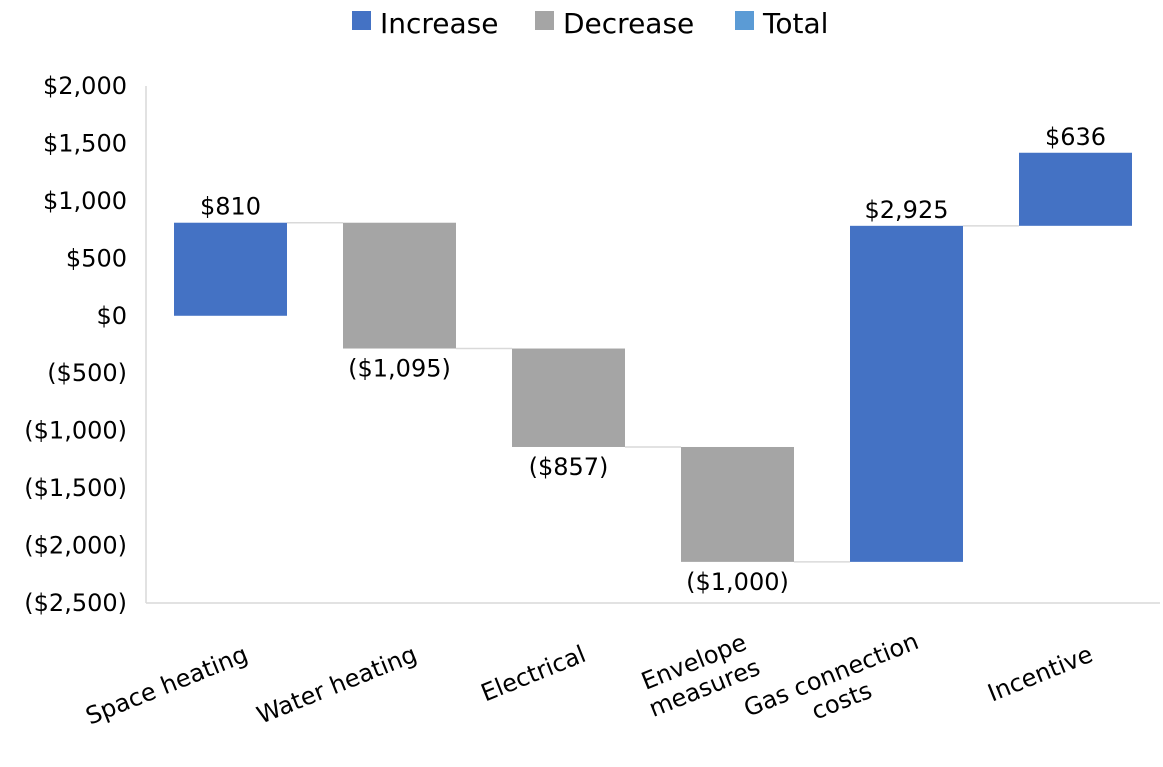  Describe the element at coordinates (907, 210) in the screenshot. I see `data-label-4: $2,925` at that location.